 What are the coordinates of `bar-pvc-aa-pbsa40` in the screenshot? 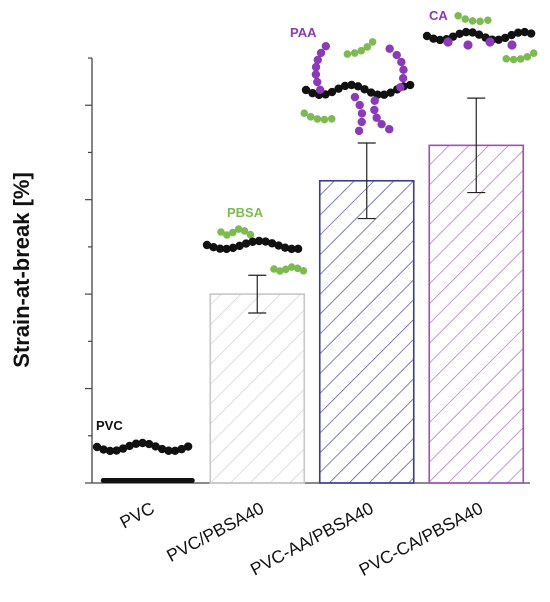 It's located at (366, 331).